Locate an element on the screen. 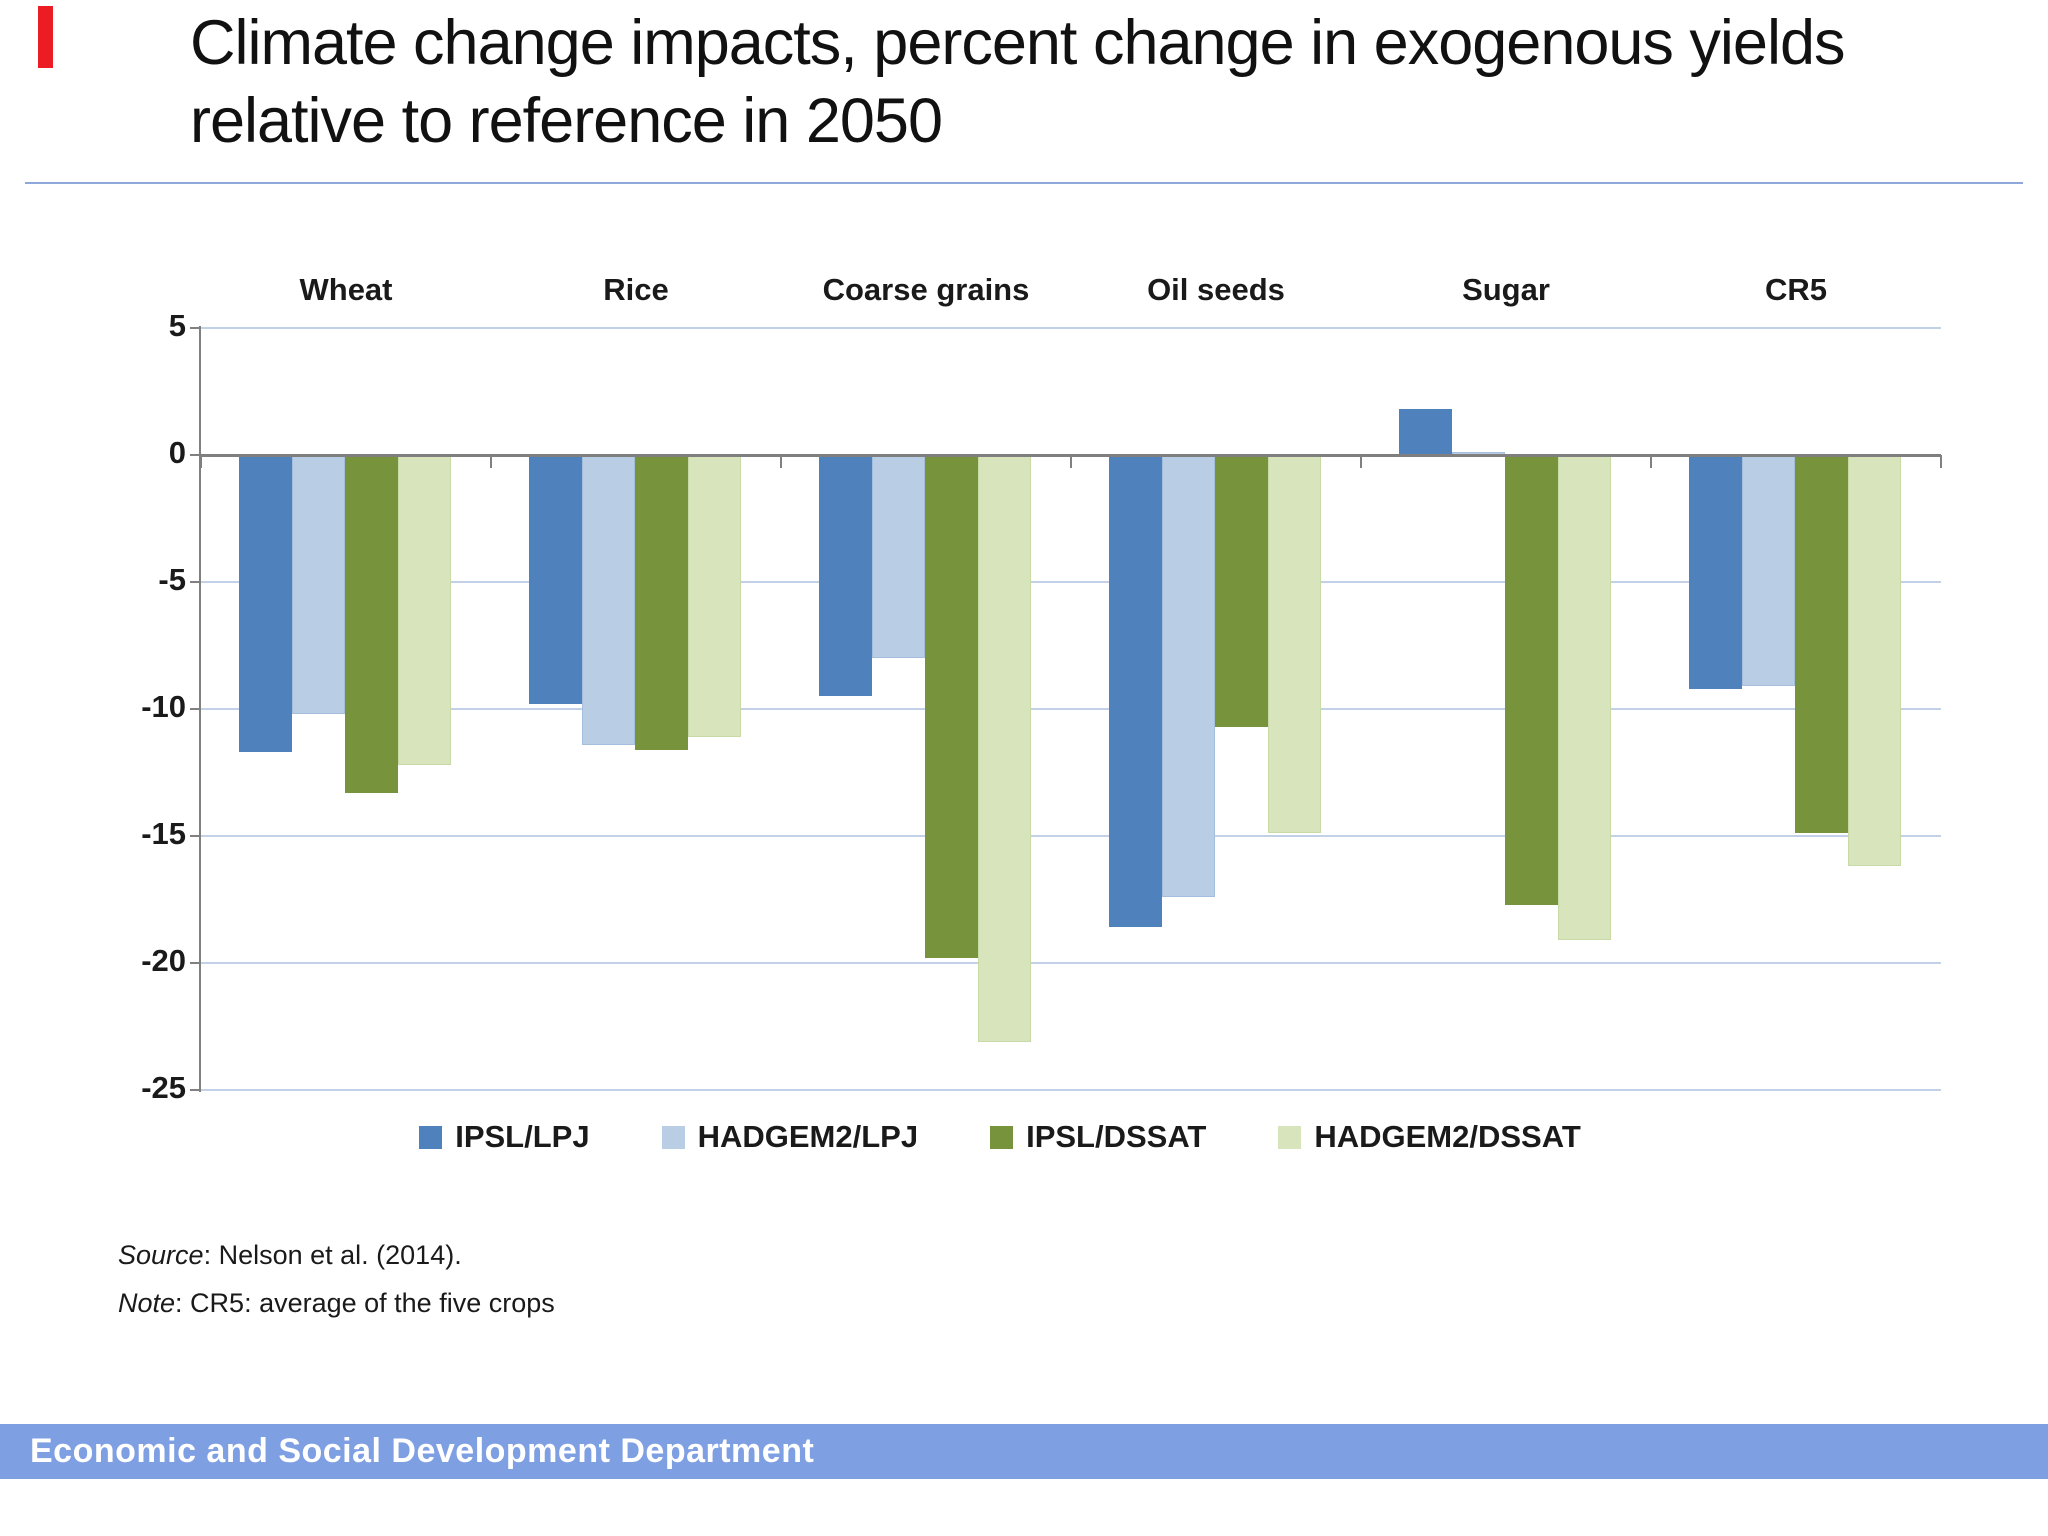 The width and height of the screenshot is (2048, 1536). bar-hadgem2-dssat-oil-seeds is located at coordinates (1294, 644).